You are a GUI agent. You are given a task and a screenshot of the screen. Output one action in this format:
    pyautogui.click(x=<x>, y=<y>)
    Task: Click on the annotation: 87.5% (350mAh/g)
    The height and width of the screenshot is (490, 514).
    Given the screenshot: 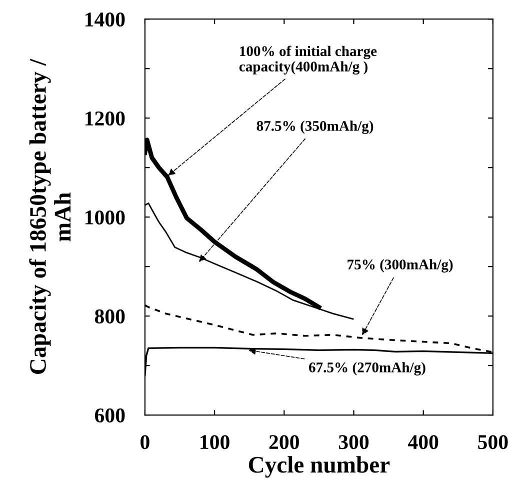 What is the action you would take?
    pyautogui.click(x=315, y=127)
    